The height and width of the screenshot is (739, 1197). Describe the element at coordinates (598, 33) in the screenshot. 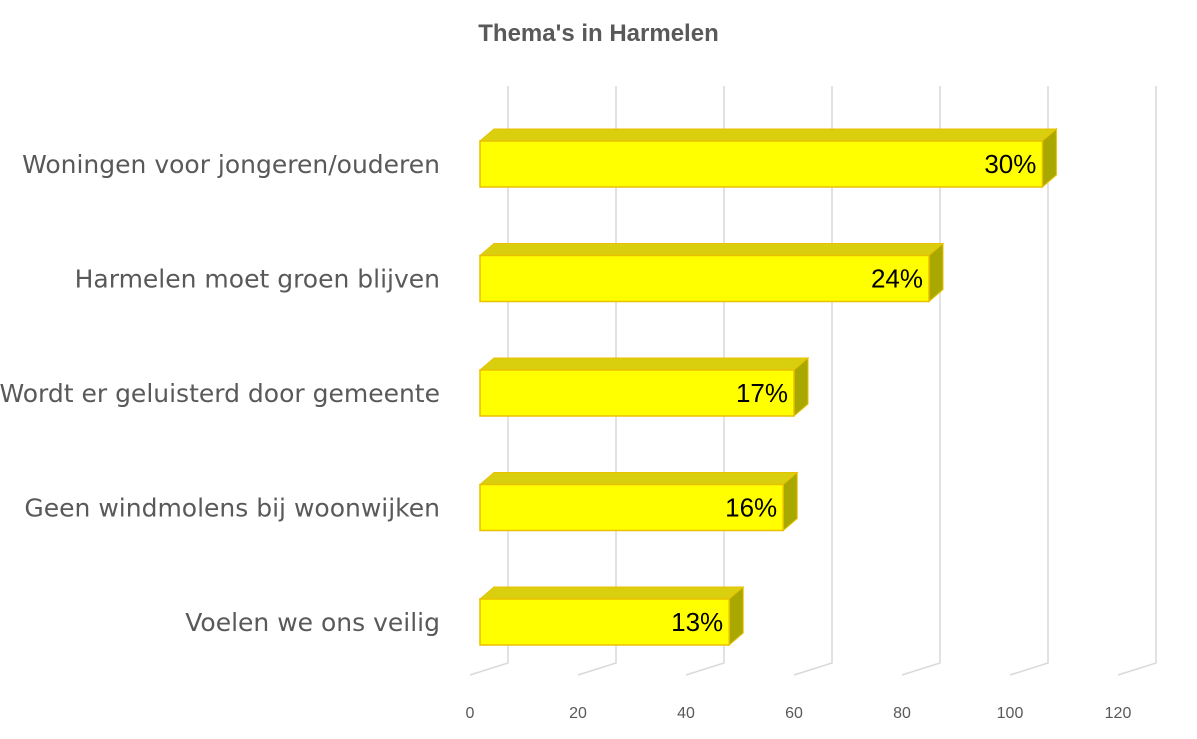

I see `chart-title: Thema's in Harmelen` at that location.